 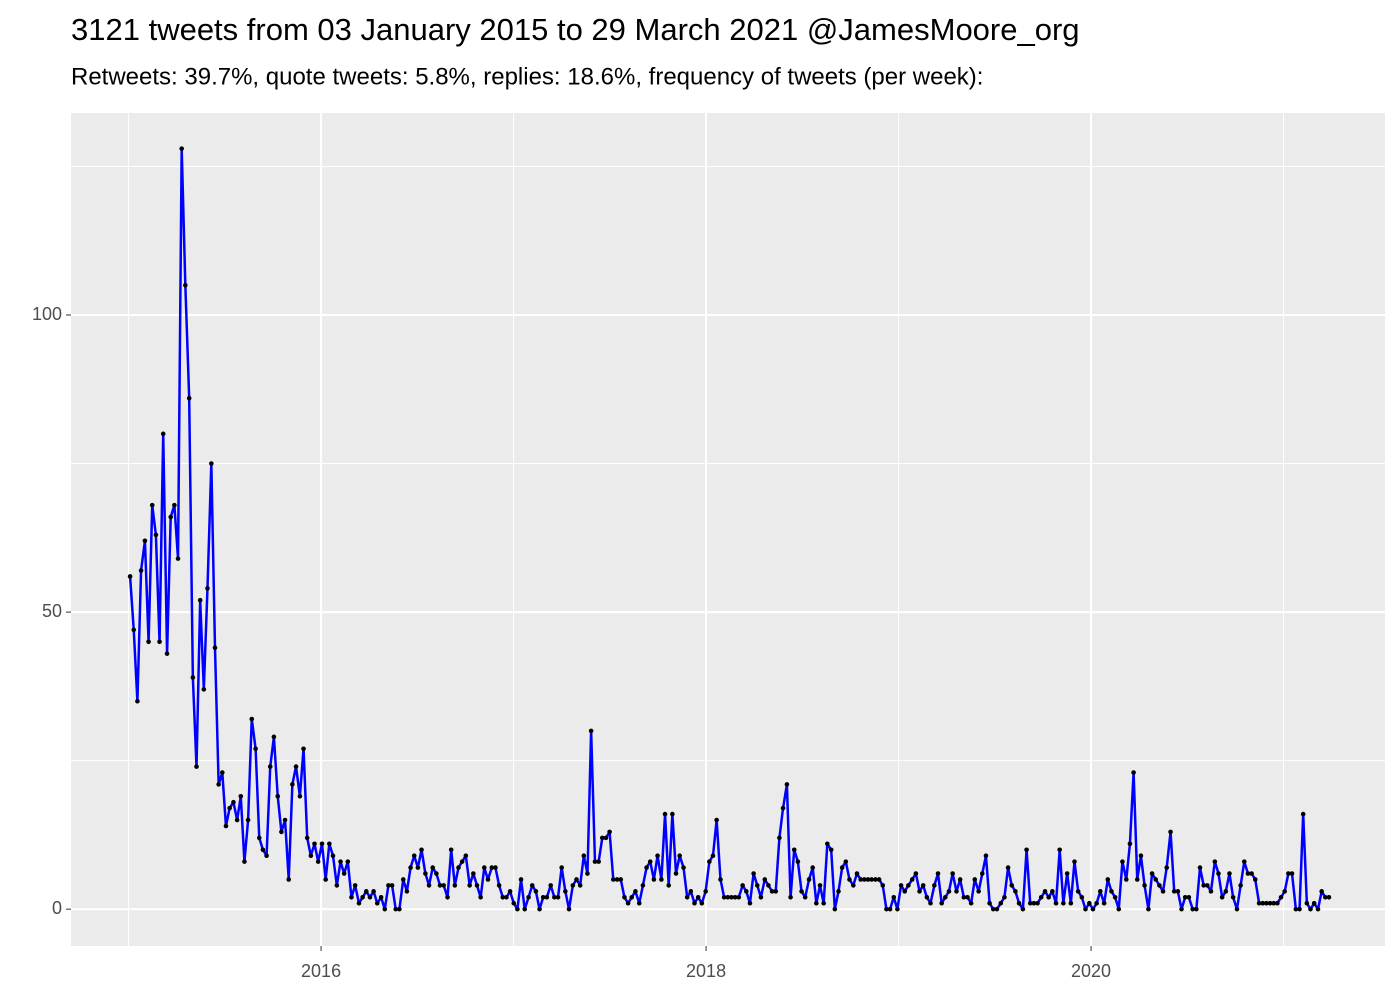 What do you see at coordinates (52, 611) in the screenshot?
I see `y-tick-label: 50` at bounding box center [52, 611].